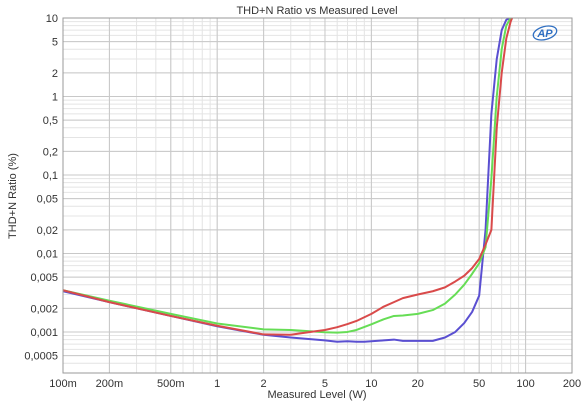 The width and height of the screenshot is (583, 406). I want to click on y-tick-label: 0,2, so click(50, 152).